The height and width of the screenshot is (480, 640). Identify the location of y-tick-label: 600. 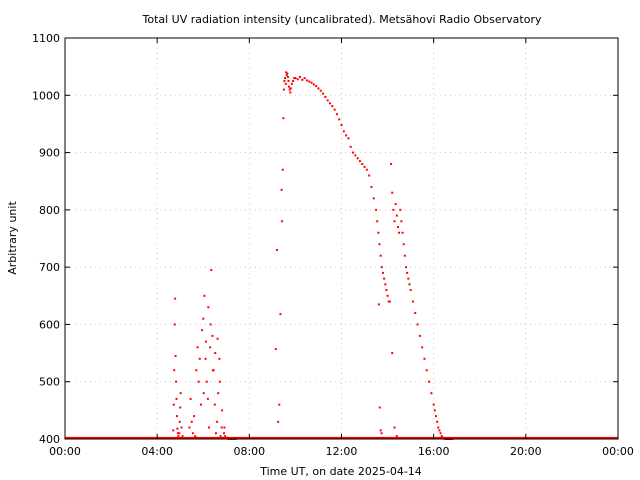
(49, 324).